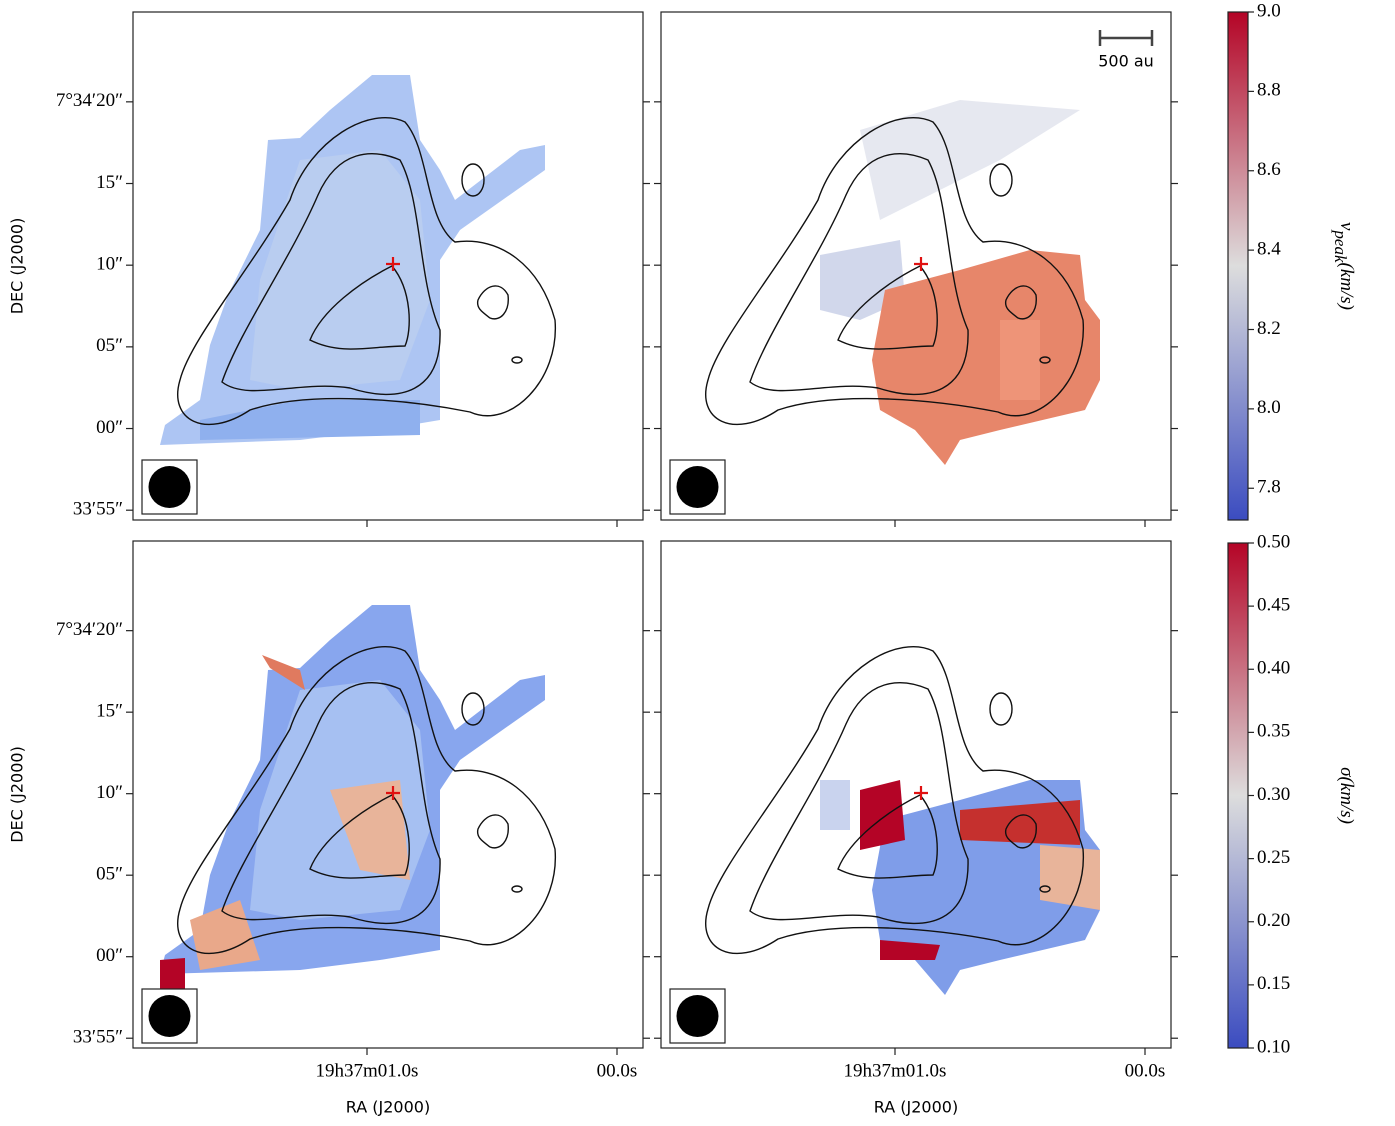 The height and width of the screenshot is (1126, 1395). Describe the element at coordinates (1346, 772) in the screenshot. I see `colorbar-label-symbol: σ` at that location.